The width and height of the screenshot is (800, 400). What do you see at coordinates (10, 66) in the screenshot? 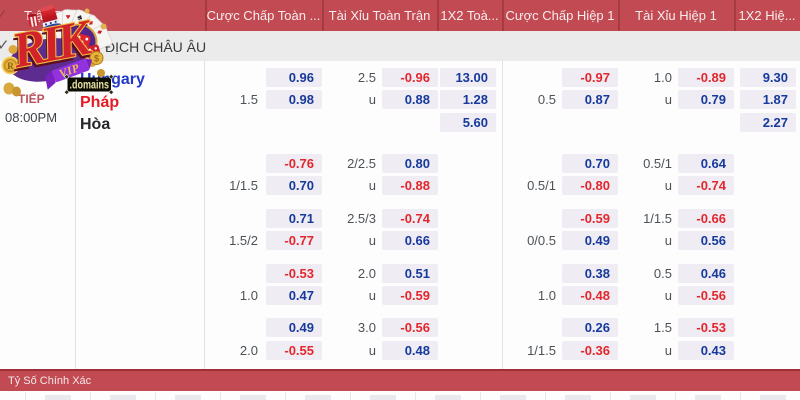
I see `svg-text: R` at bounding box center [10, 66].